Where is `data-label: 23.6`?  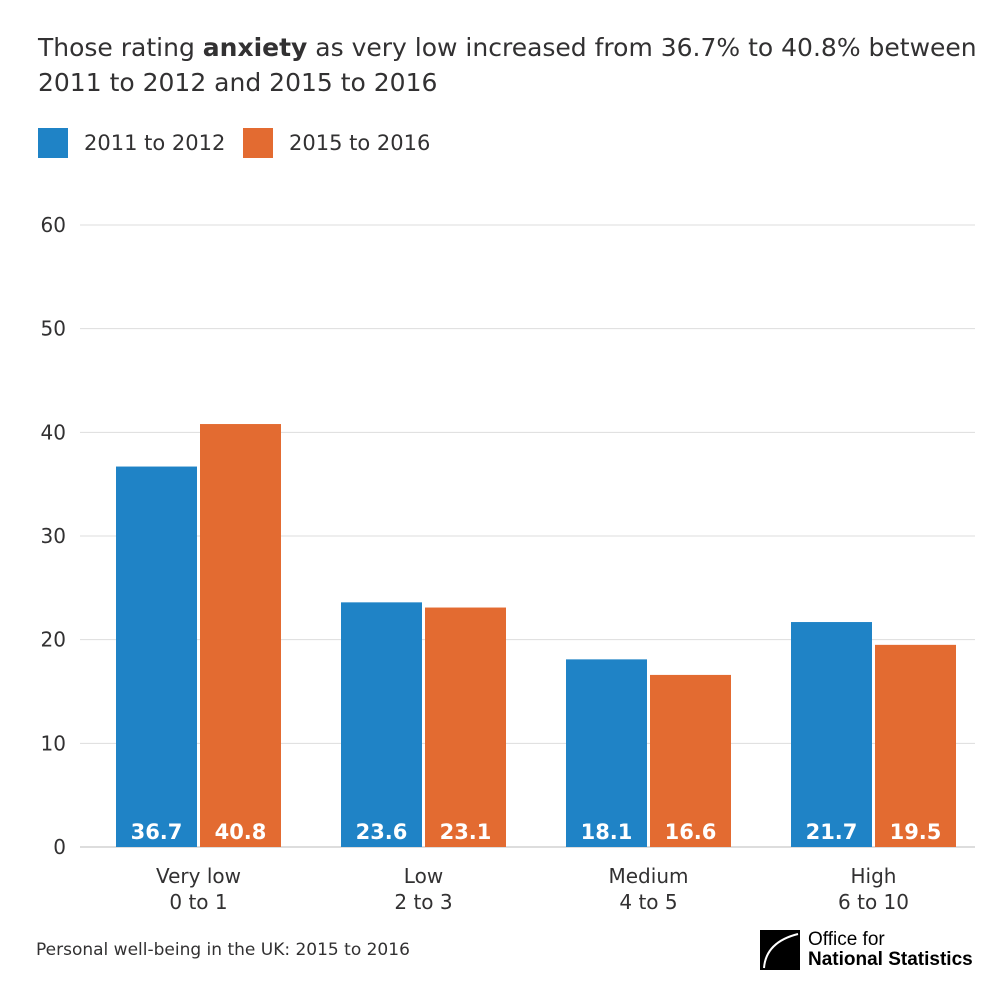 data-label: 23.6 is located at coordinates (382, 832).